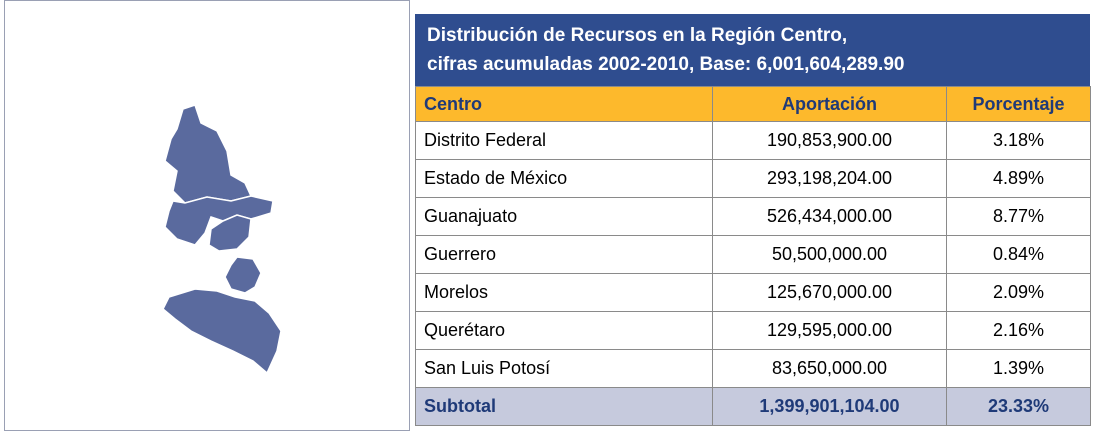 The width and height of the screenshot is (1094, 435). What do you see at coordinates (1018, 330) in the screenshot?
I see `table-cell: 2.16%` at bounding box center [1018, 330].